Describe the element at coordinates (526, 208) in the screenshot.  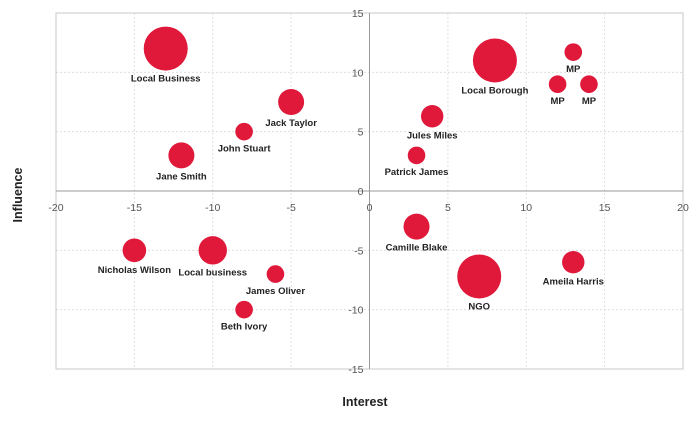
I see `x-tick-label: 10` at that location.